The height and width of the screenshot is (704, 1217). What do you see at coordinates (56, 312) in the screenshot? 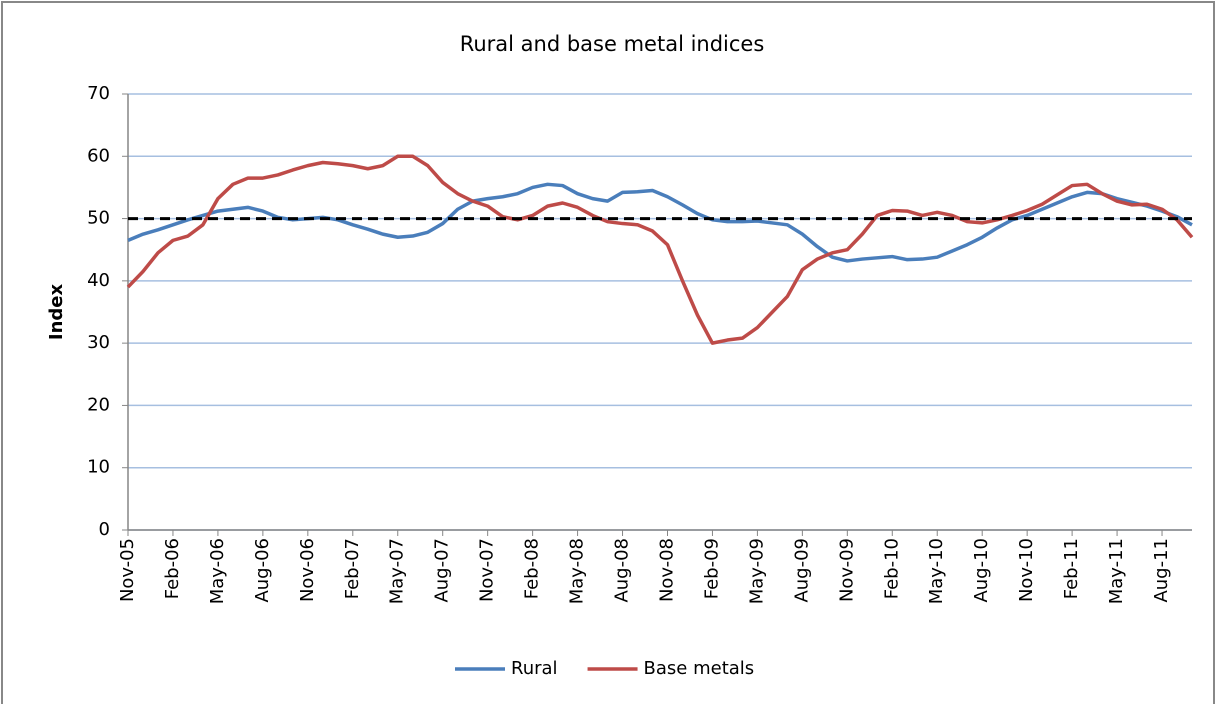
I see `y-axis-label: Index` at bounding box center [56, 312].